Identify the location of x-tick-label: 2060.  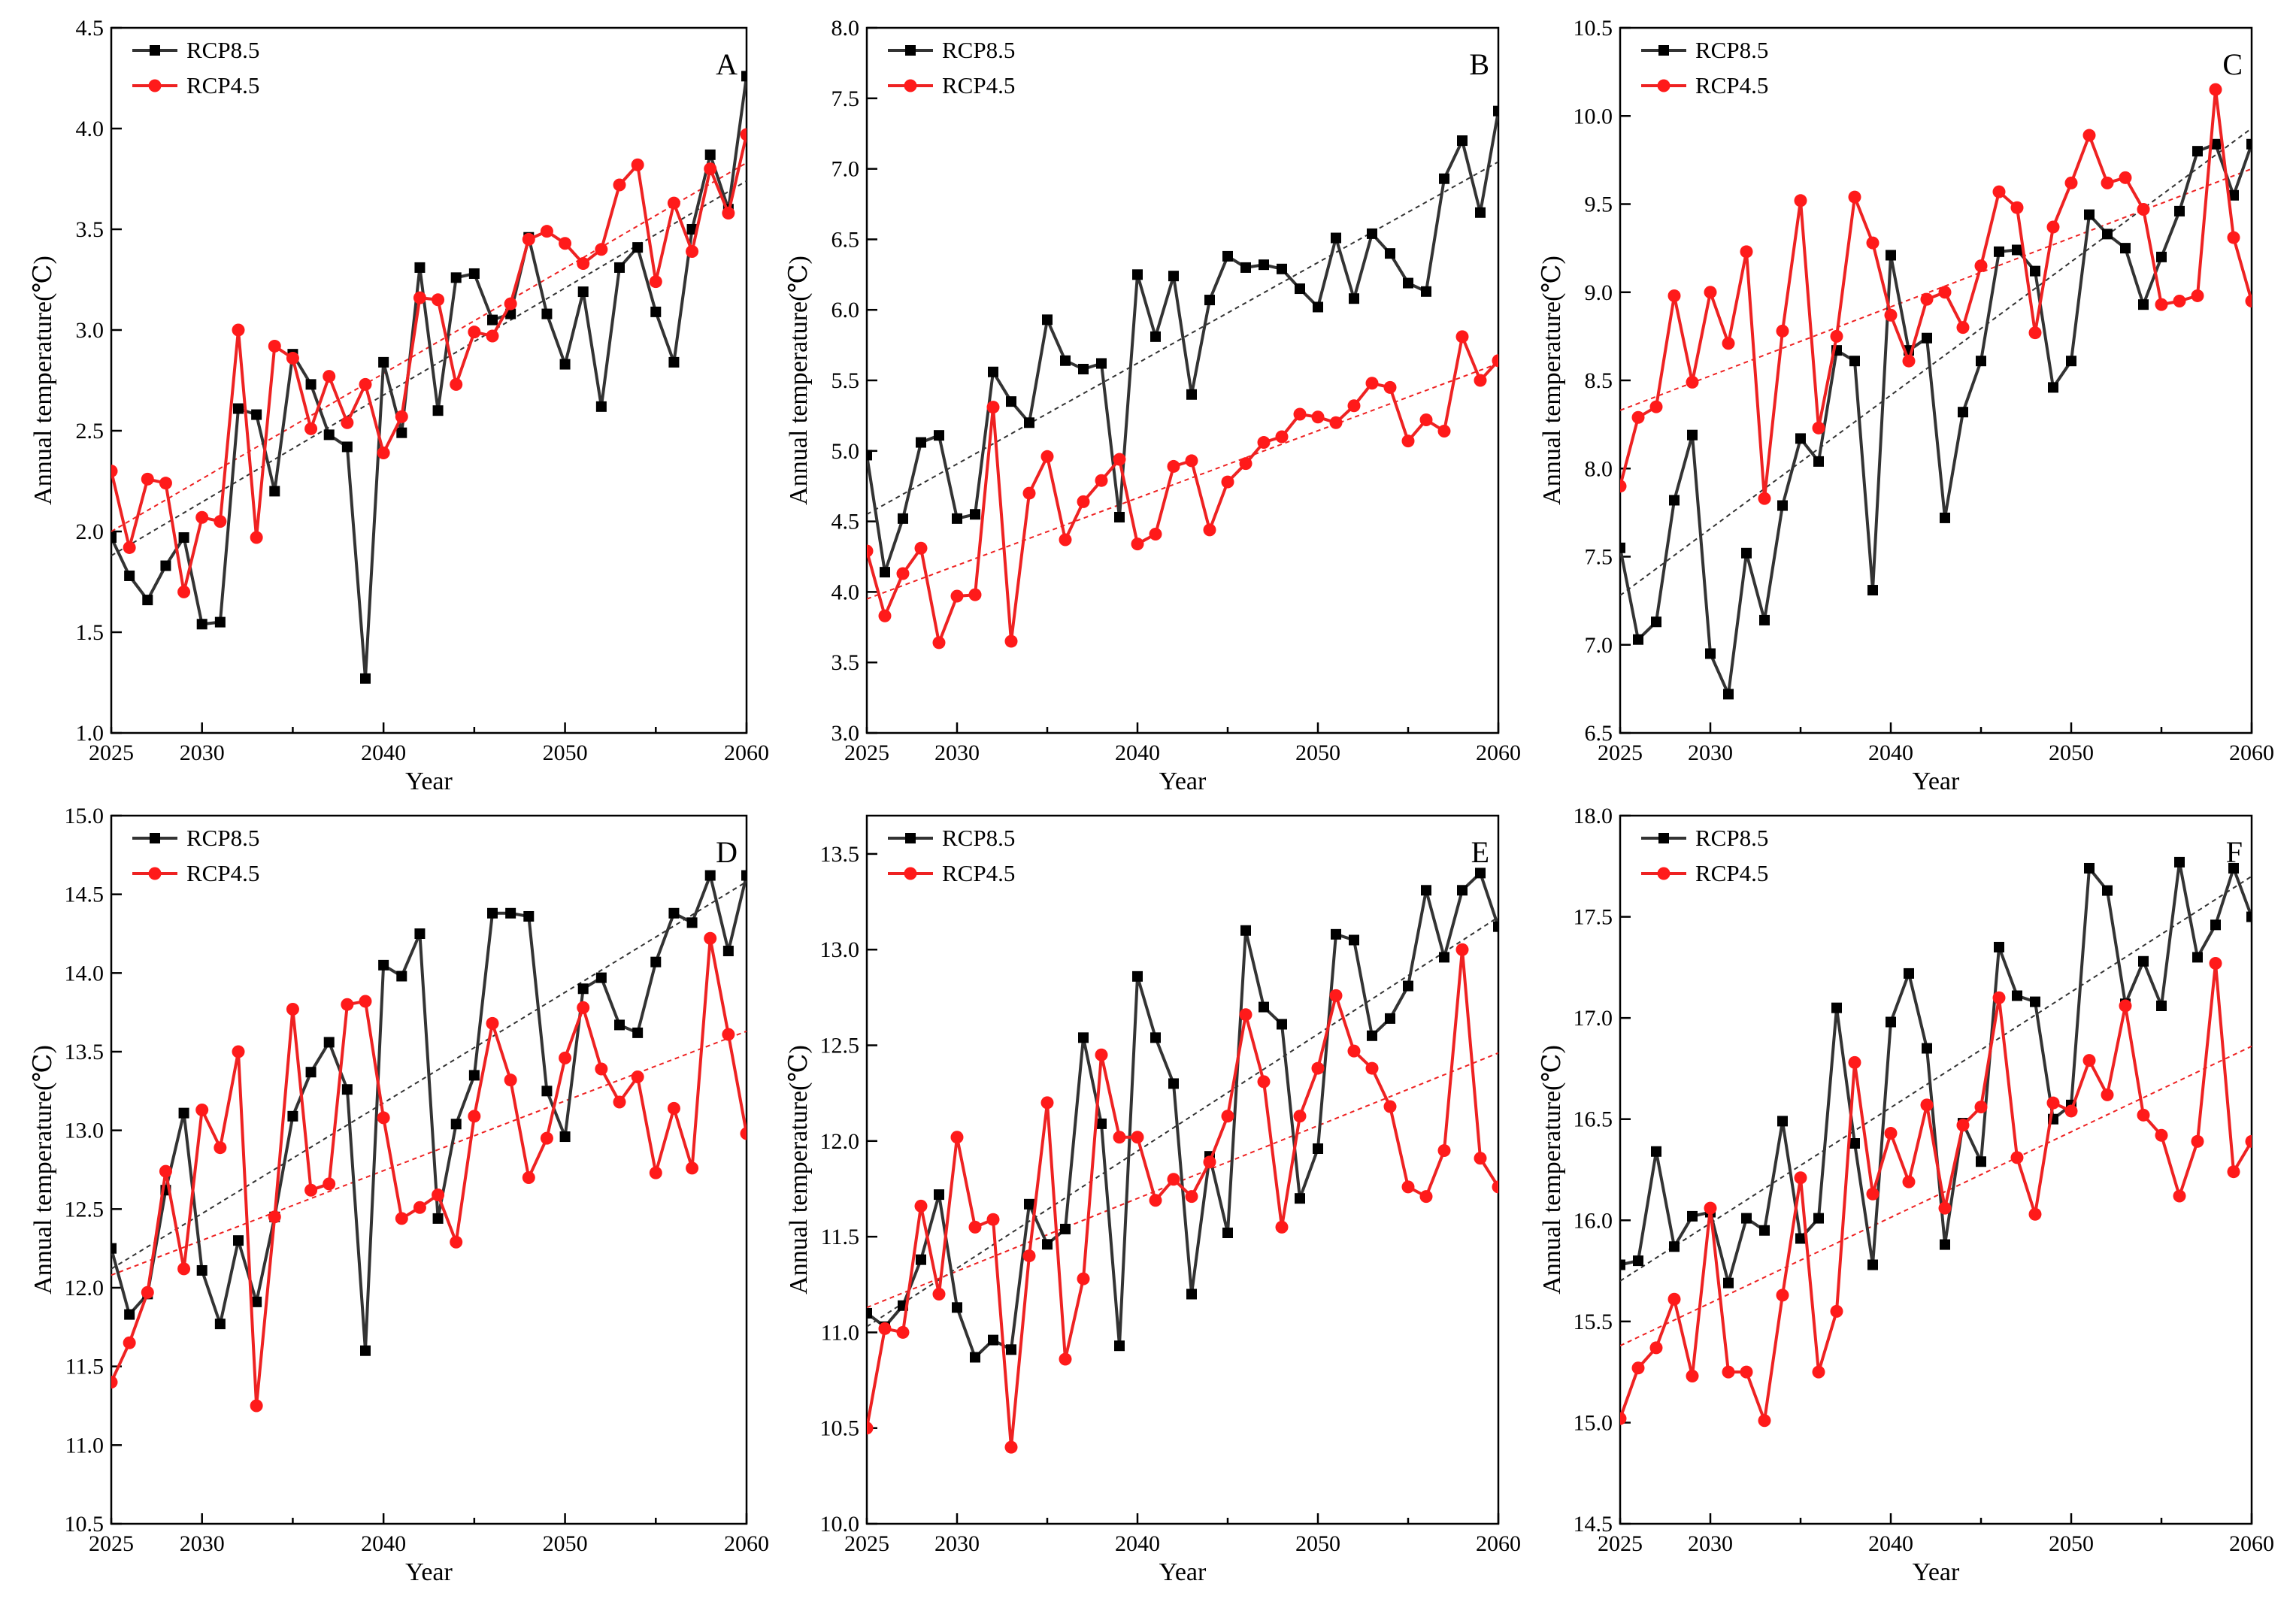
(2251, 1543).